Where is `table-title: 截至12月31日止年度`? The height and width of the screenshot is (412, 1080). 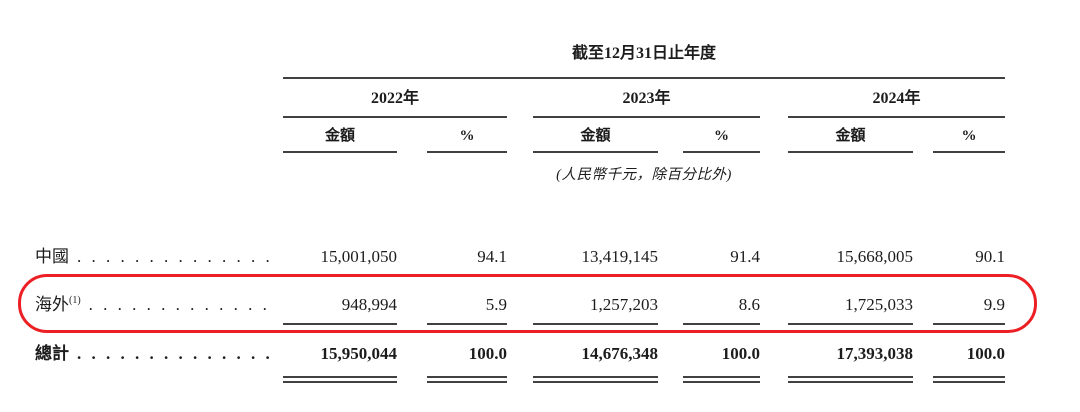 table-title: 截至12月31日止年度 is located at coordinates (644, 61).